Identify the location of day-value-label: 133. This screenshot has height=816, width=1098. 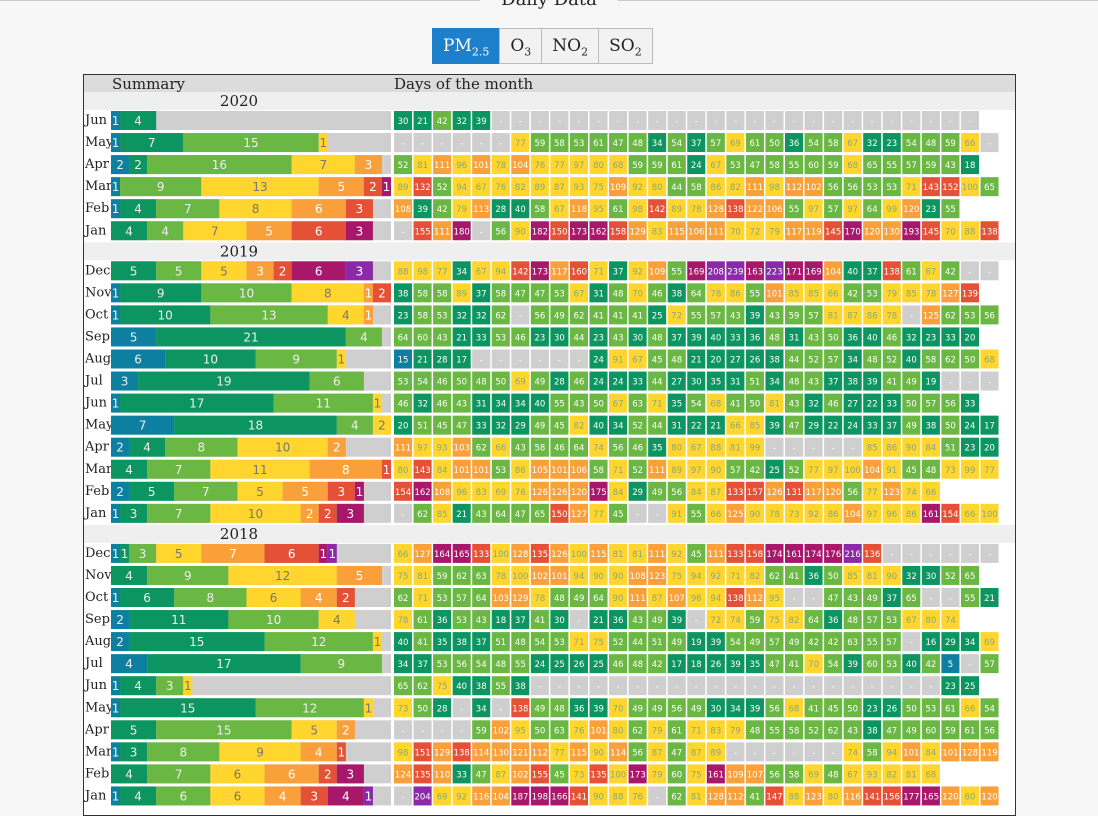
(735, 493).